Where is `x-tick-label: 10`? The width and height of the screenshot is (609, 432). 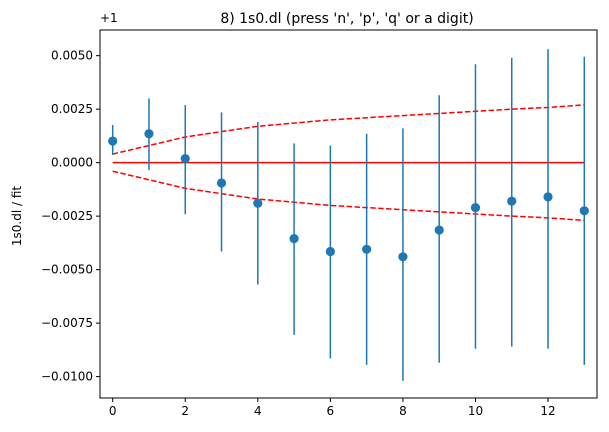
x-tick-label: 10 is located at coordinates (475, 411).